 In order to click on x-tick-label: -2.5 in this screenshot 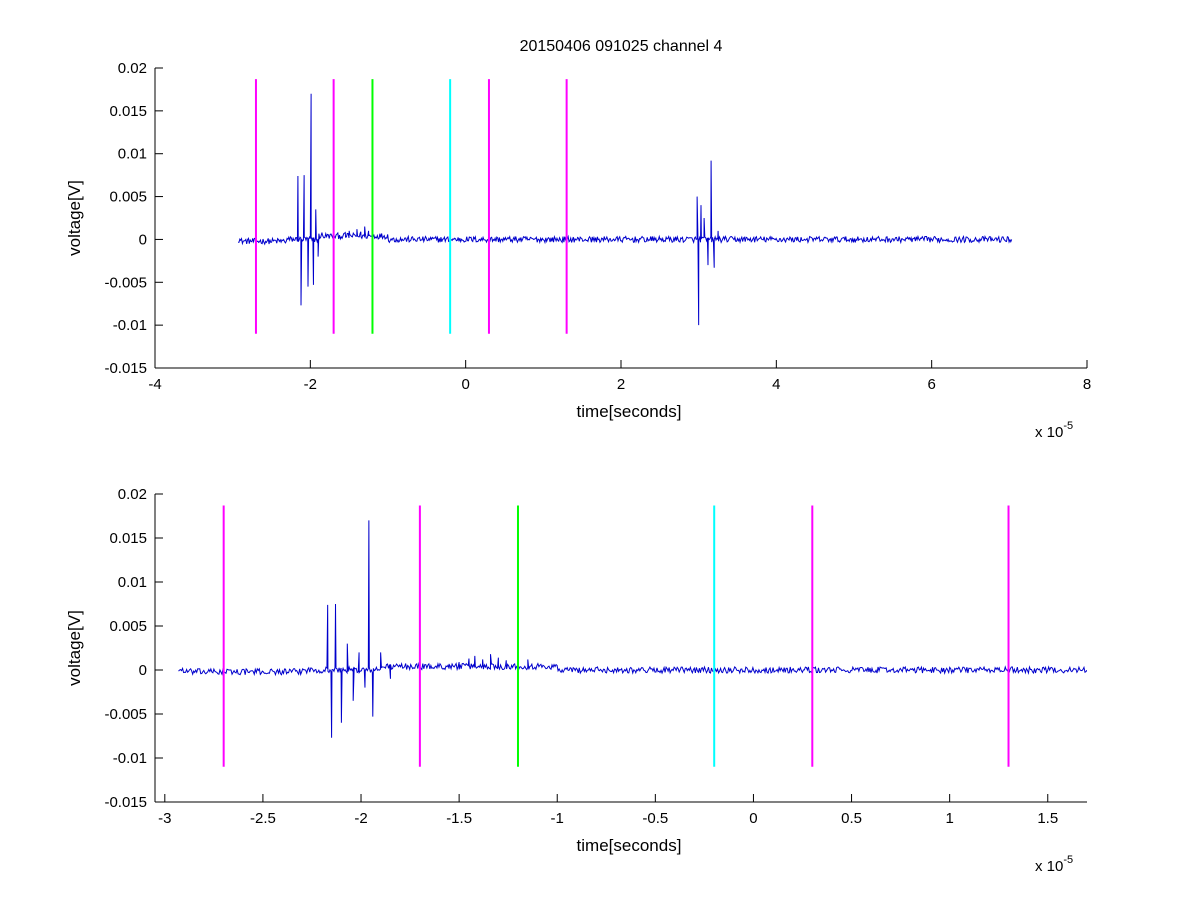, I will do `click(263, 818)`.